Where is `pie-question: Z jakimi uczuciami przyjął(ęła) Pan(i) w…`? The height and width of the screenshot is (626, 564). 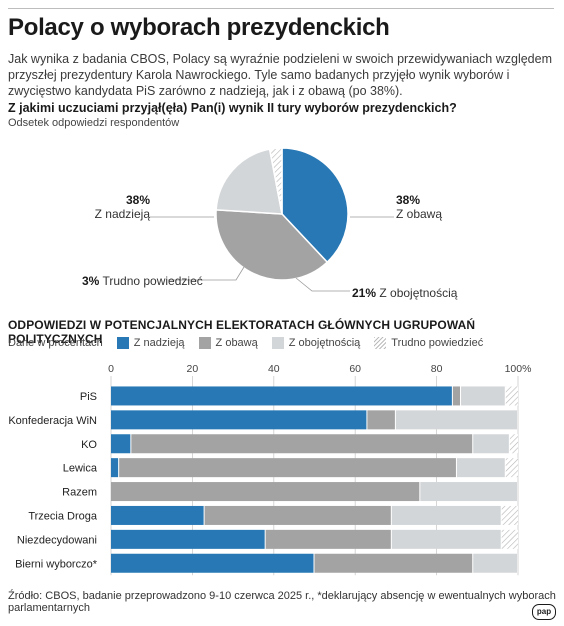
pie-question: Z jakimi uczuciami przyjął(ęła) Pan(i) w… is located at coordinates (232, 108).